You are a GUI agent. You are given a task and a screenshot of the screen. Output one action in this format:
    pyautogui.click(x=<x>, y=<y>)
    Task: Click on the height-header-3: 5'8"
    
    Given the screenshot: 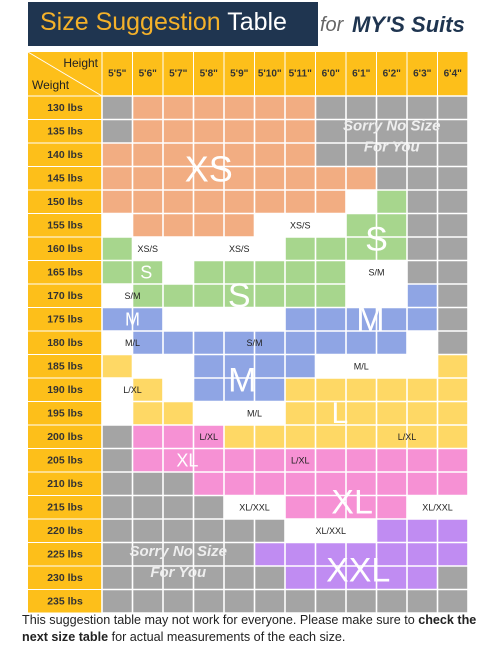 What is the action you would take?
    pyautogui.click(x=209, y=74)
    